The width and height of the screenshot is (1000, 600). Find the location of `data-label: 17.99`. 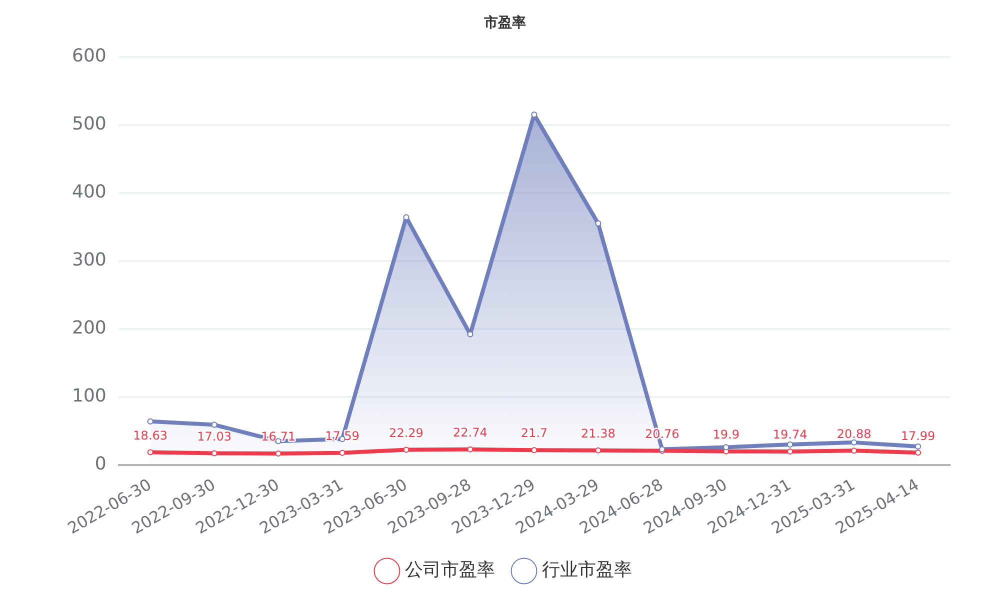

data-label: 17.99 is located at coordinates (918, 435).